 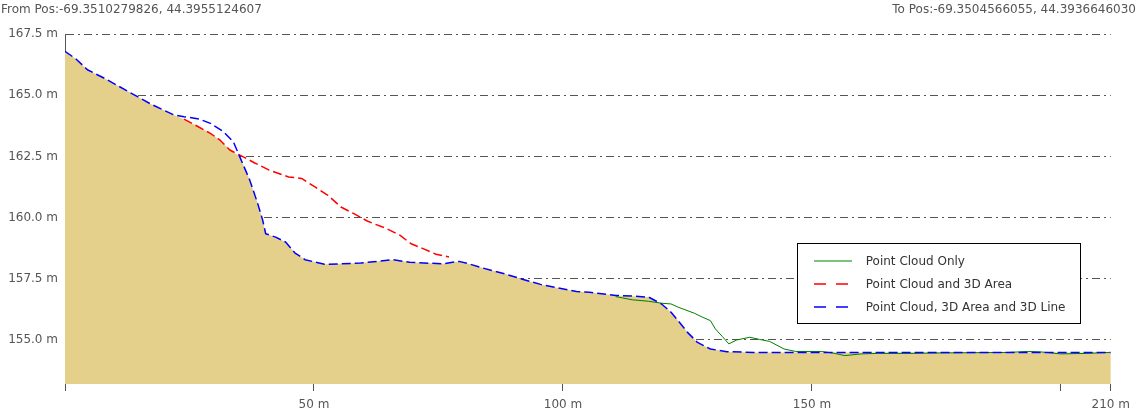 What do you see at coordinates (314, 404) in the screenshot?
I see `x-tick-label: 50 m` at bounding box center [314, 404].